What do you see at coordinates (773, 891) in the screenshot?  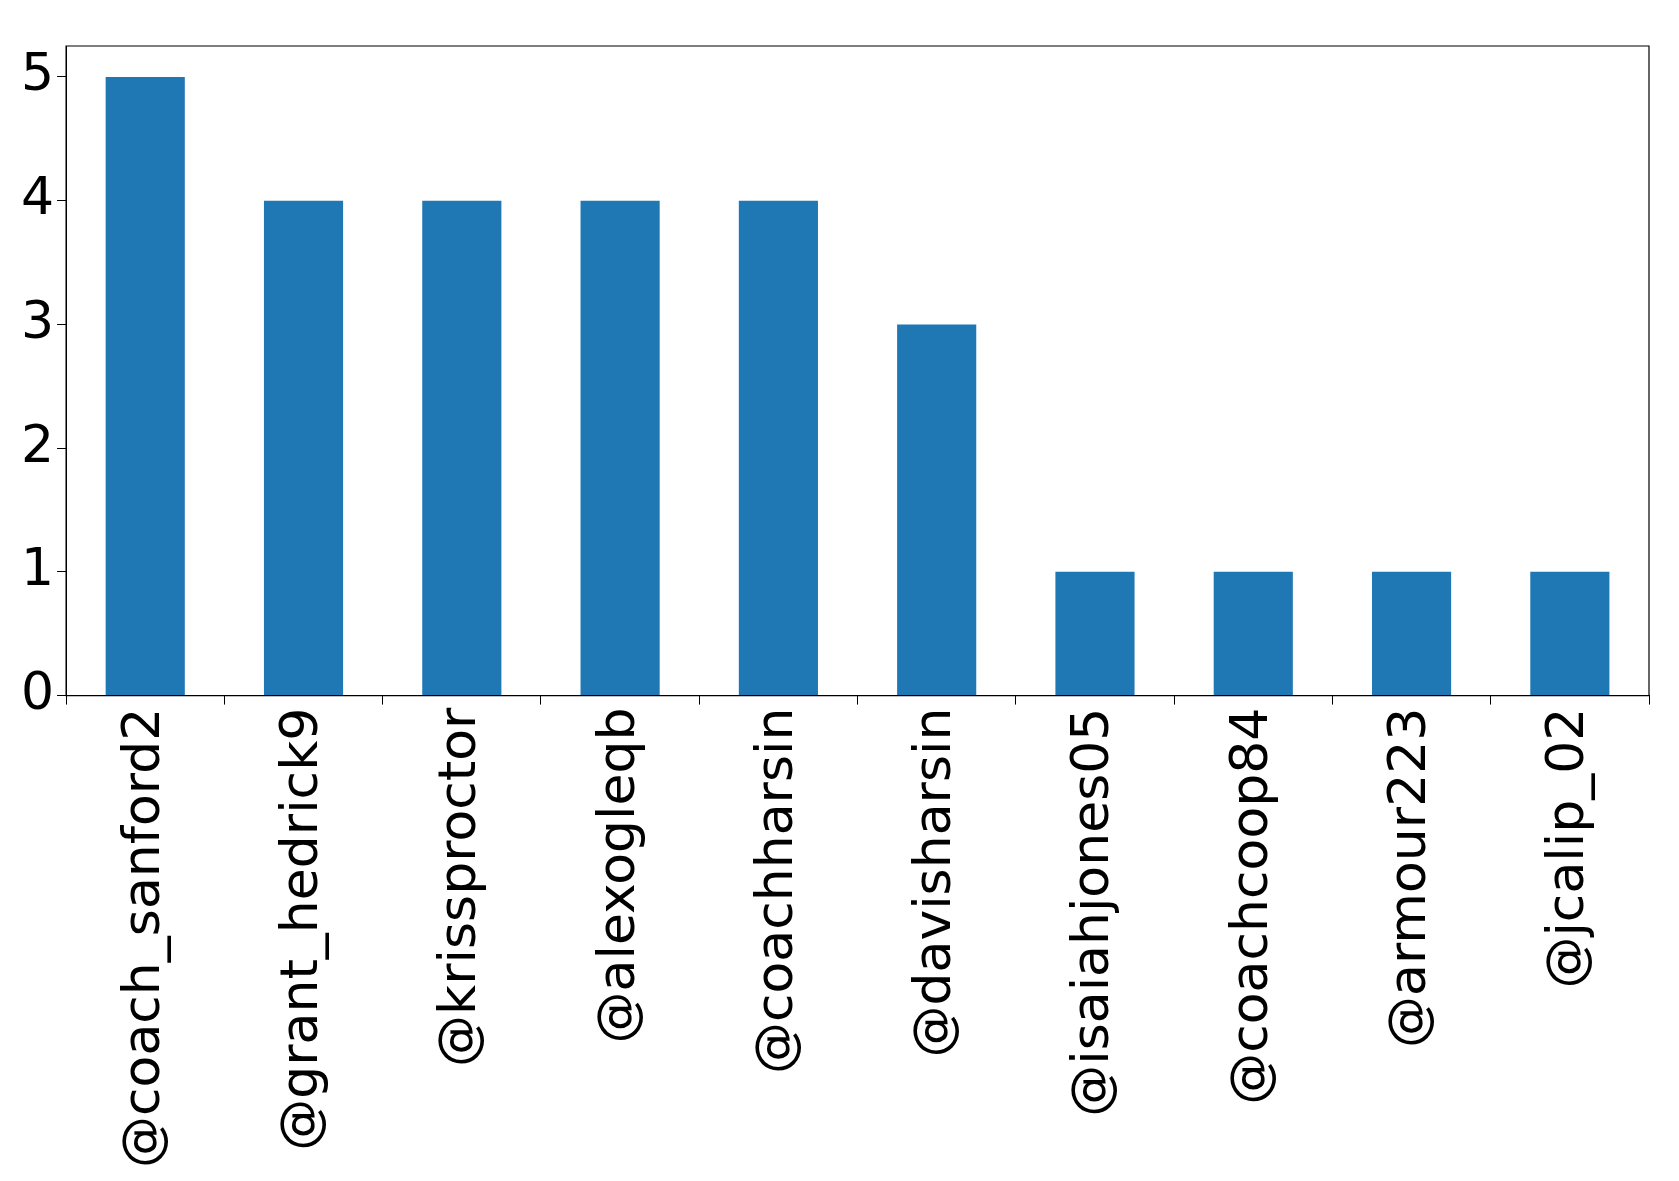 I see `x-tick-label: @coachharsin` at bounding box center [773, 891].